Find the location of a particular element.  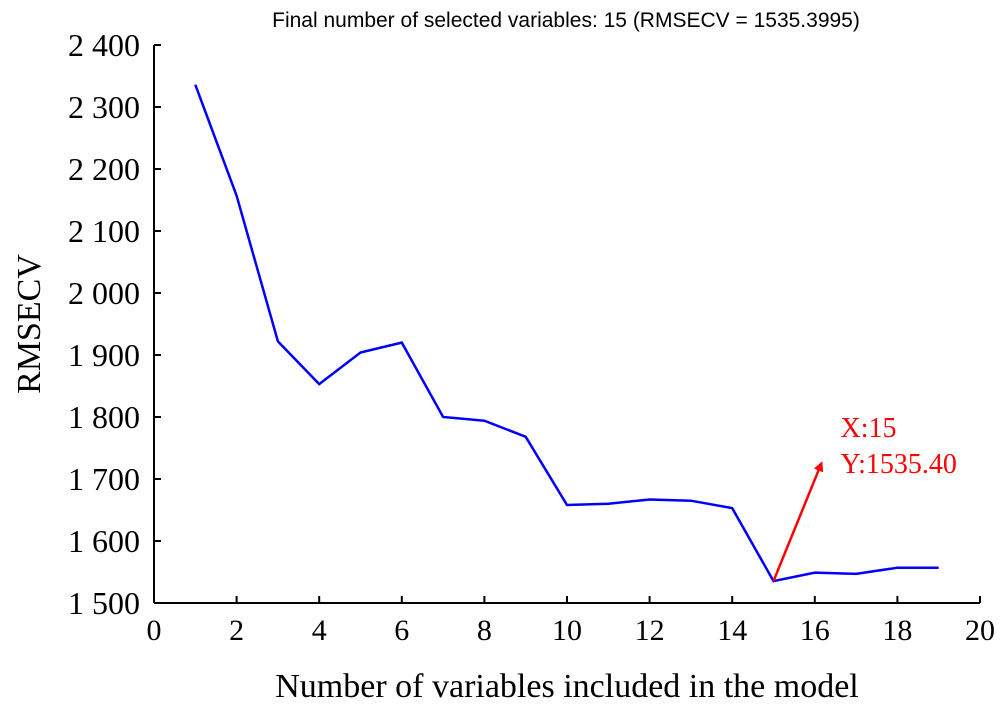

x-axis-ticks: 0 2 4 6 8 10 12 14 16 18 20 is located at coordinates (571, 621).